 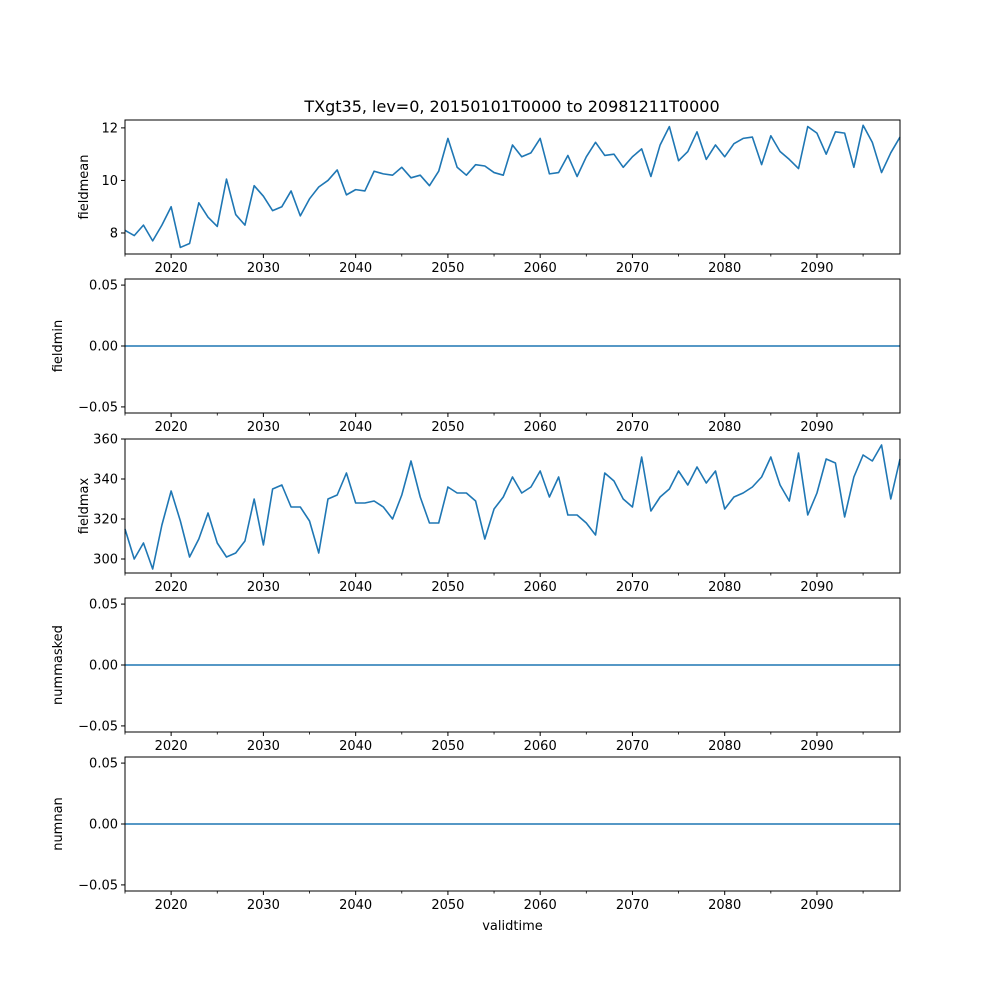 I want to click on y-axis-label: numnan, so click(x=58, y=824).